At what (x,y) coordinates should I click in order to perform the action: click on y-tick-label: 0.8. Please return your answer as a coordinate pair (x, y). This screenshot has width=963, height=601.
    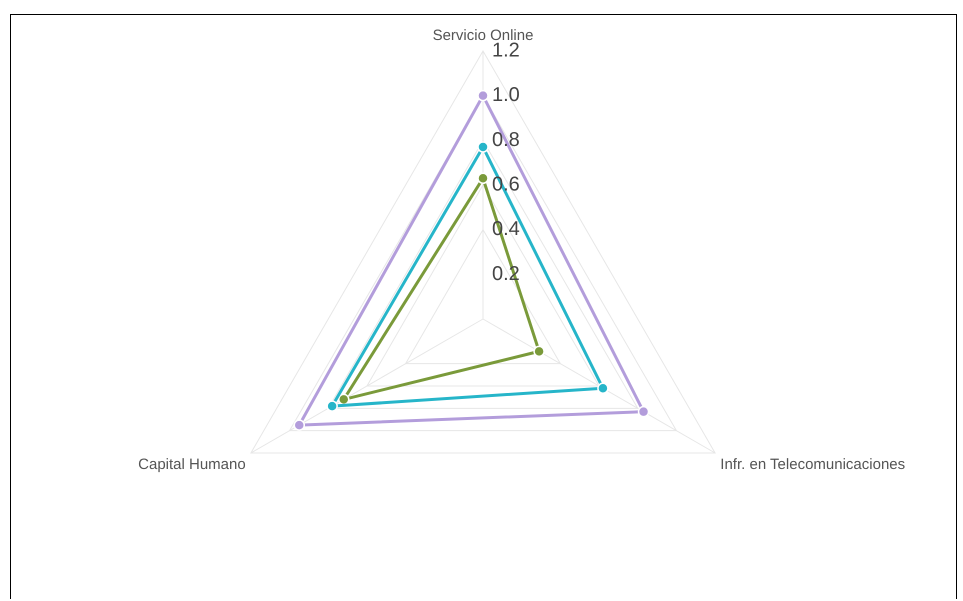
    Looking at the image, I should click on (506, 139).